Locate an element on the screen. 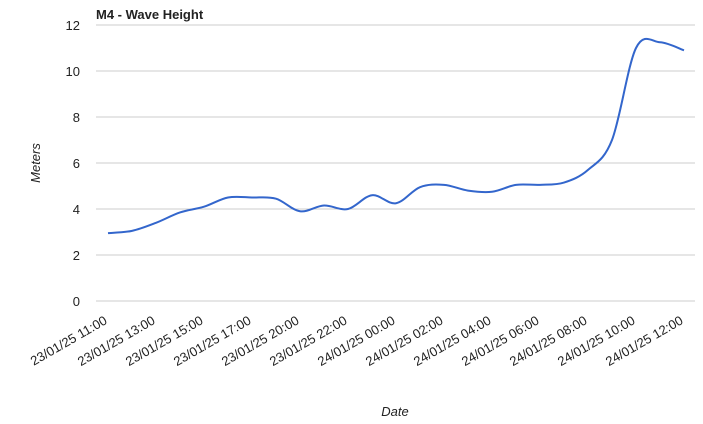 This screenshot has width=703, height=424. chart-title: M4 - Wave Height is located at coordinates (150, 14).